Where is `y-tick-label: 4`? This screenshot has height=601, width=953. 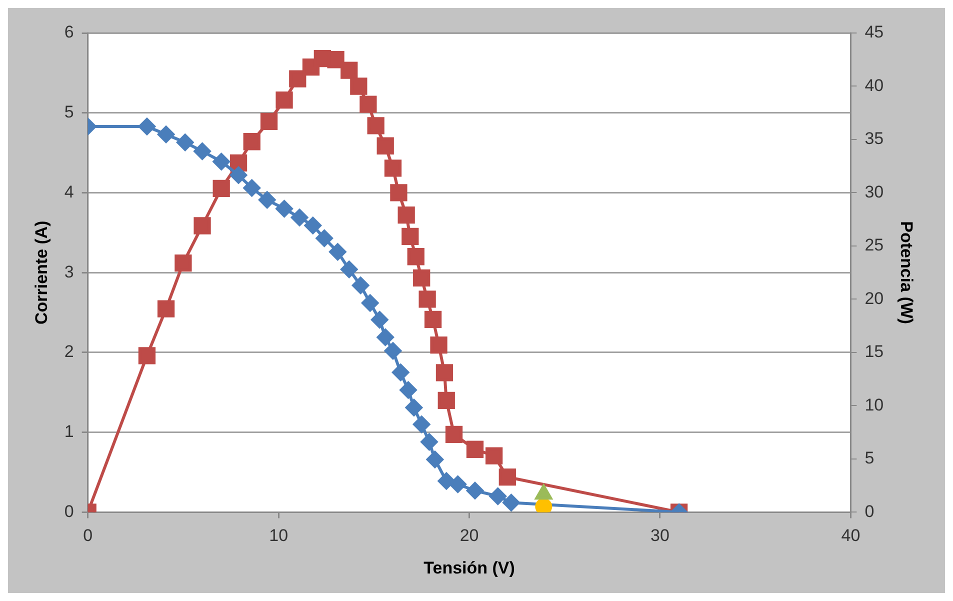 y-tick-label: 4 is located at coordinates (69, 192).